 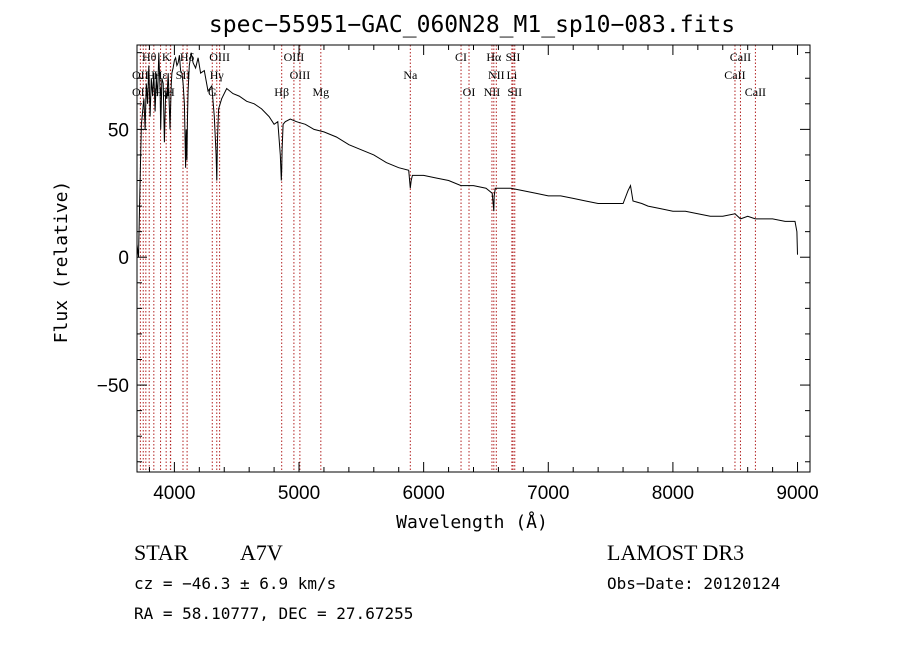 What do you see at coordinates (410, 75) in the screenshot?
I see `spectral-line-label: Na` at bounding box center [410, 75].